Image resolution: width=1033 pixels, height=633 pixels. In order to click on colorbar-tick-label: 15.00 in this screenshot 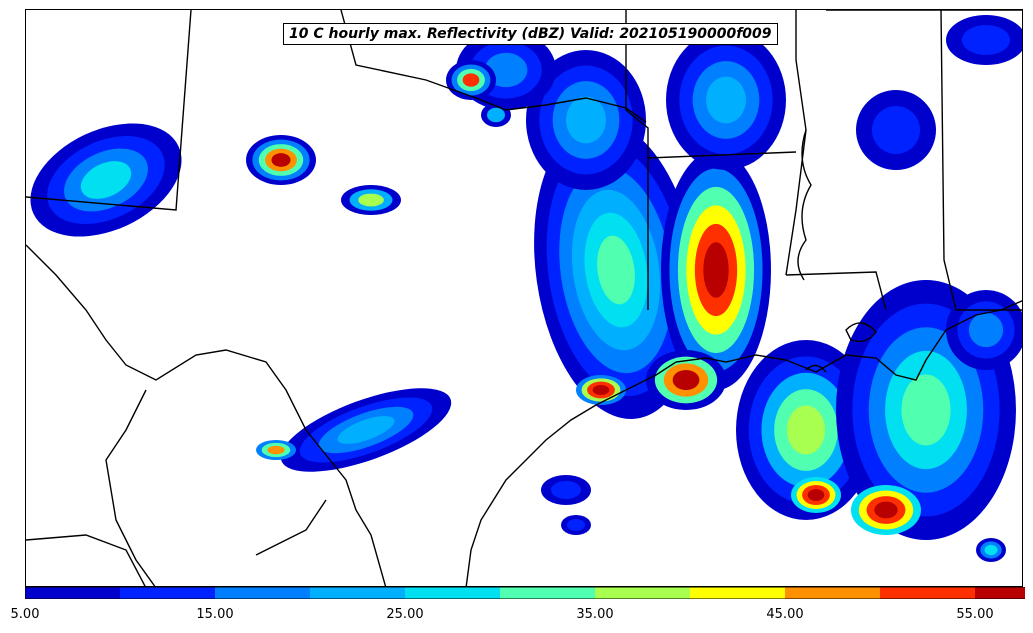, I will do `click(215, 614)`.